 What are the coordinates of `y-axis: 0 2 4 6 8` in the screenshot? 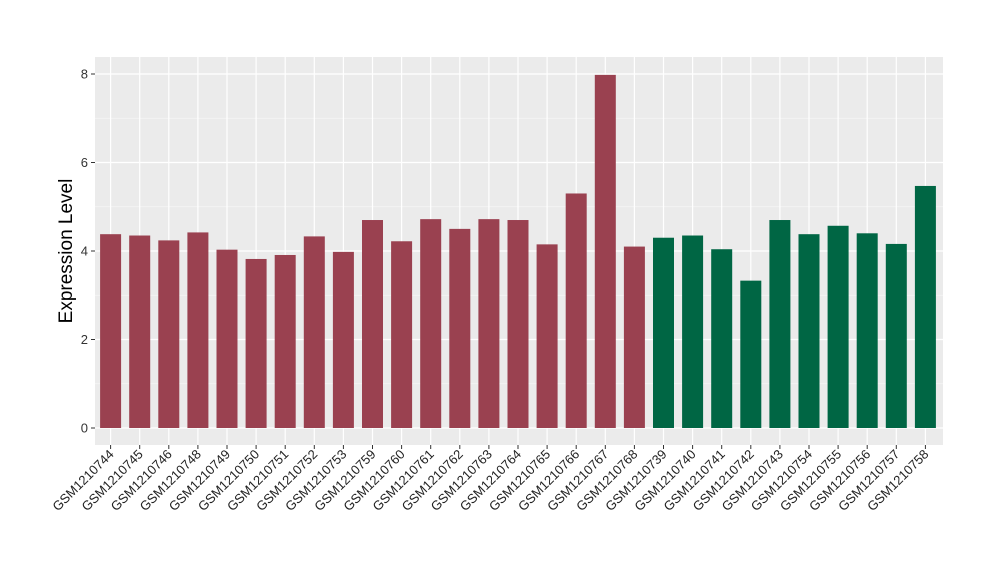 It's located at (88, 251).